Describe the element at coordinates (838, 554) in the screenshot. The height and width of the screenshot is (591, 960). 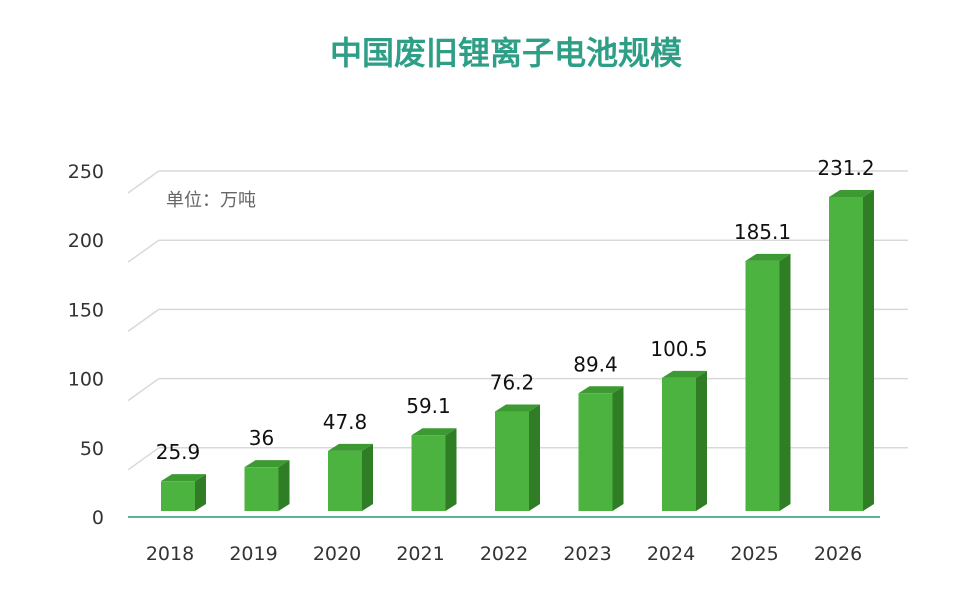
I see `x-tick-label: 2026` at that location.